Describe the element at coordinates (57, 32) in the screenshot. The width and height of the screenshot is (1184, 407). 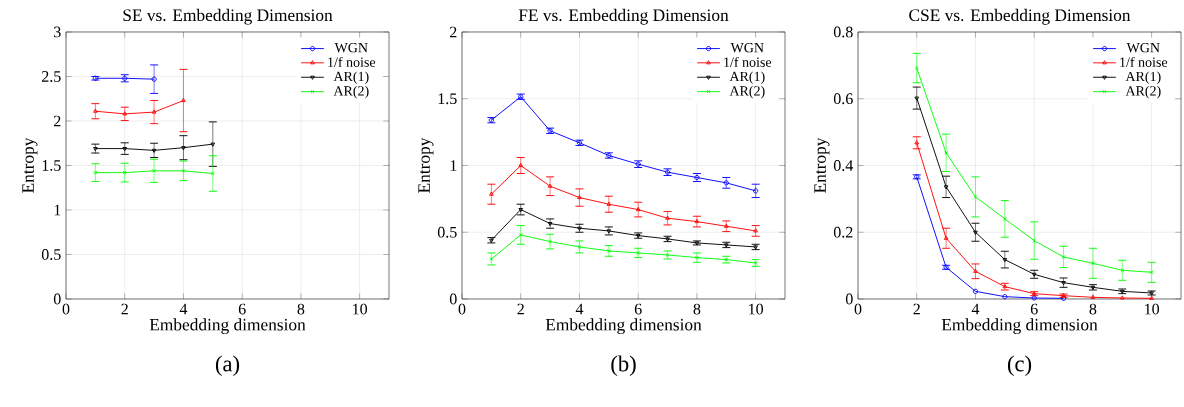
I see `y-tick-label: 3` at that location.